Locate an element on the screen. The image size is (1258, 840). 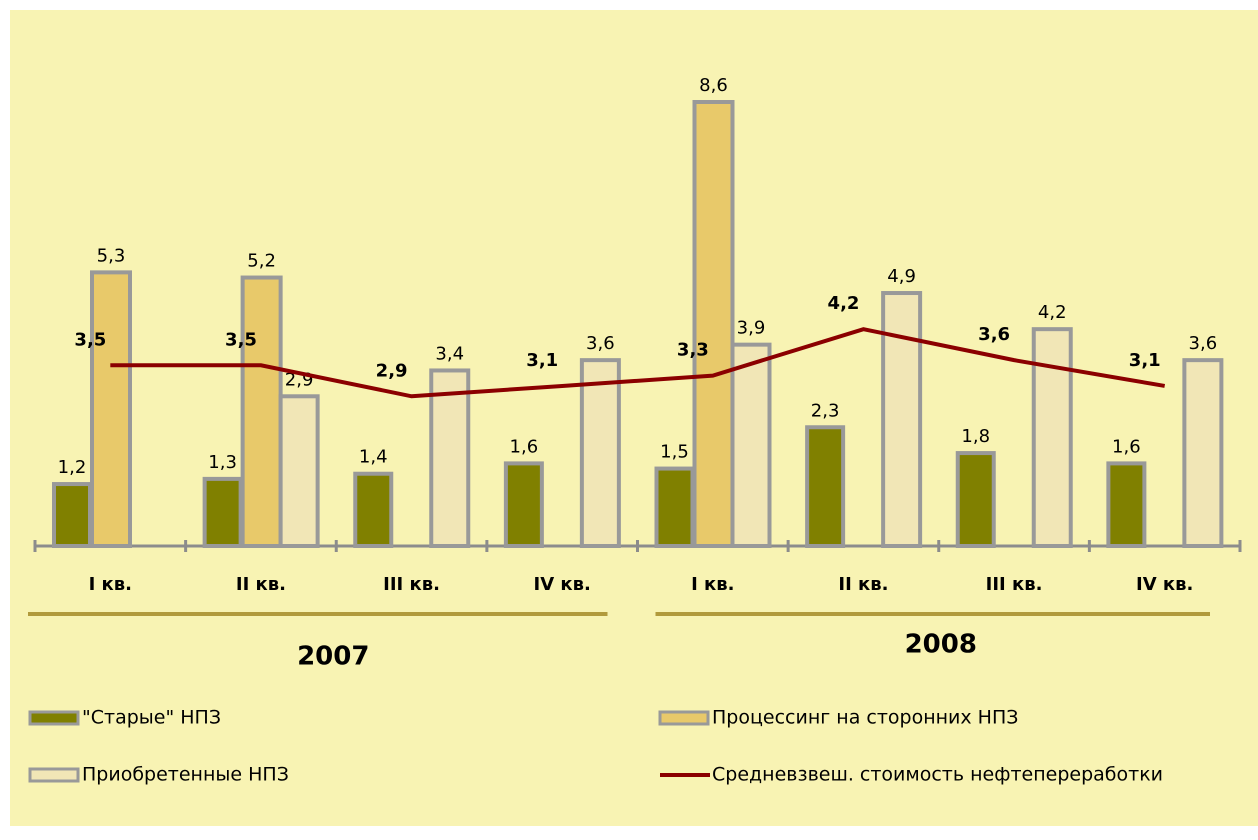
data-label: 4,9 is located at coordinates (901, 276).